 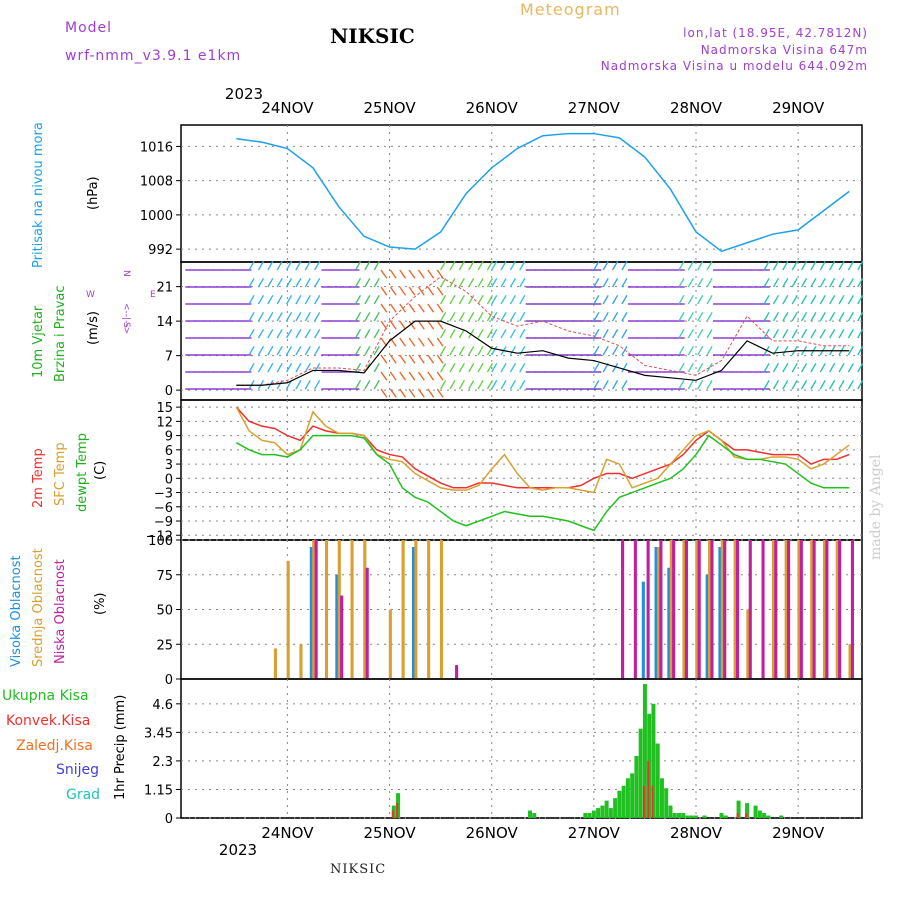 What do you see at coordinates (156, 216) in the screenshot?
I see `y-tick-label: 1000` at bounding box center [156, 216].